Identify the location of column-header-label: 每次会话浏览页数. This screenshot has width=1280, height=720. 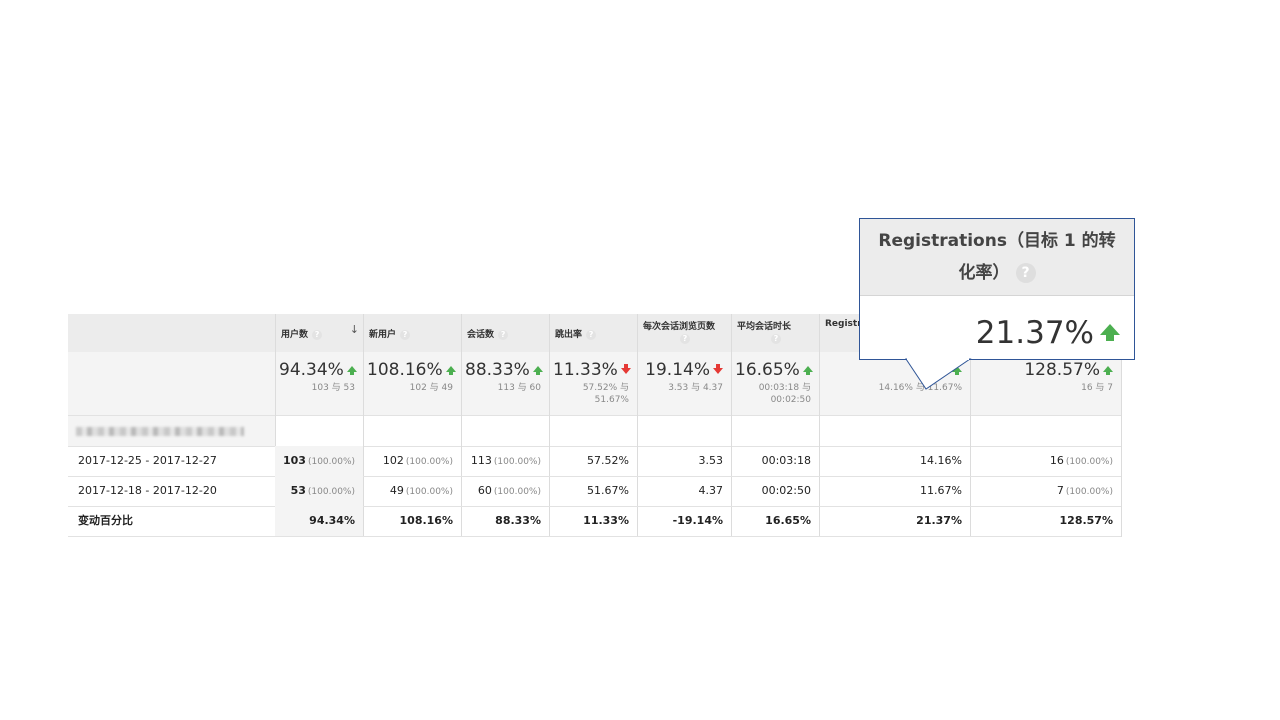
(679, 327).